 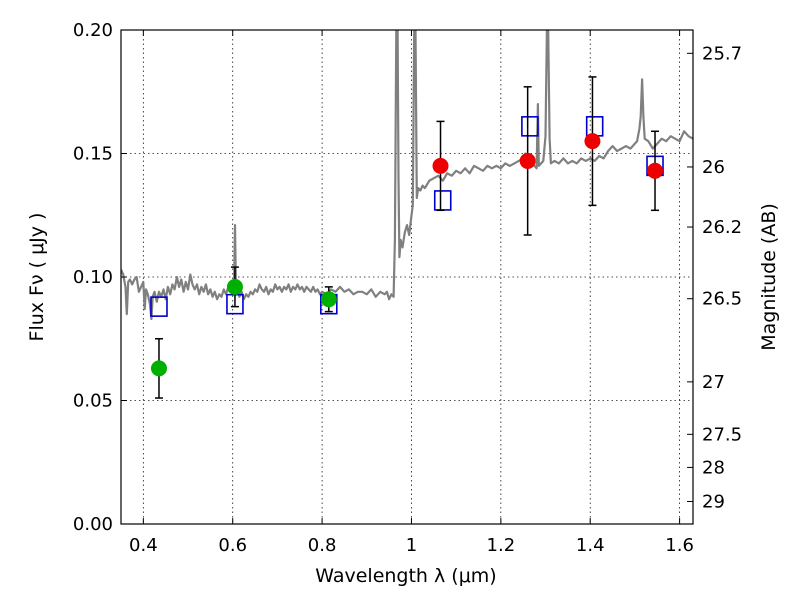 I want to click on y2-tick-label: 25.7, so click(x=722, y=53).